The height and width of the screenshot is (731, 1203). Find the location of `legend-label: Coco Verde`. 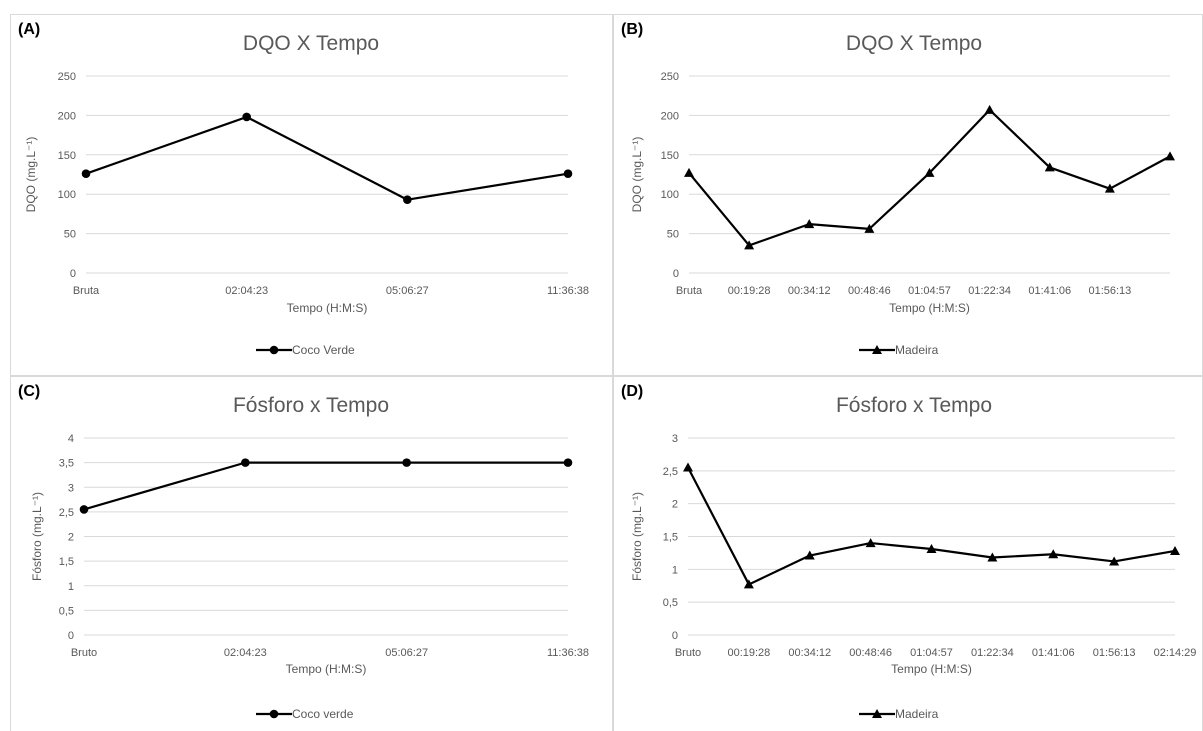

legend-label: Coco Verde is located at coordinates (323, 350).